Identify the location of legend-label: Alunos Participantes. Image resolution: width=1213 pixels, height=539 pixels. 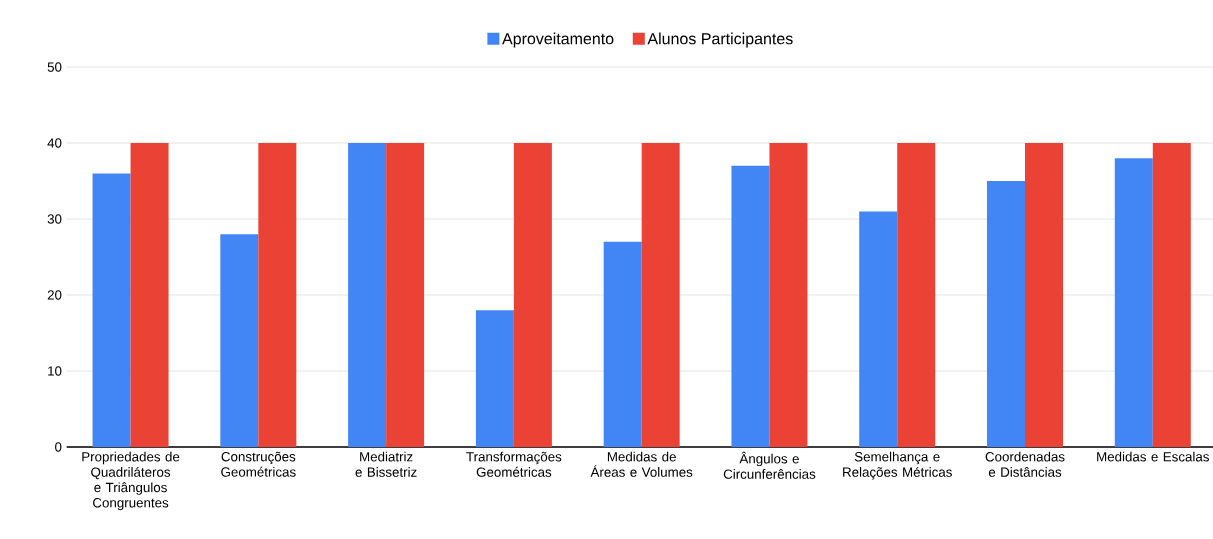
(720, 40).